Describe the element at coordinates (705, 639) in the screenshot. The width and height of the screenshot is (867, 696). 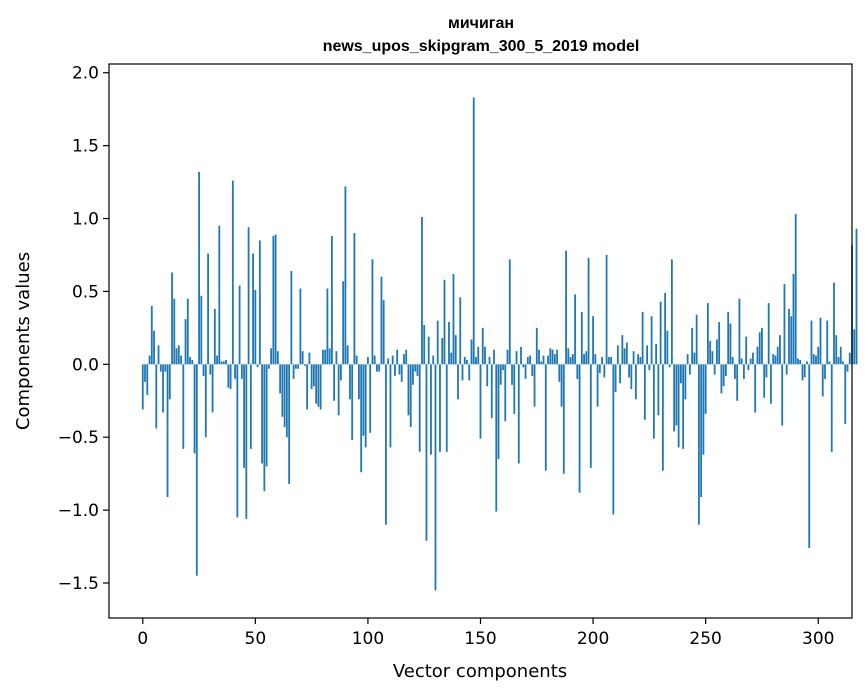
I see `x-tick-label: 250` at that location.